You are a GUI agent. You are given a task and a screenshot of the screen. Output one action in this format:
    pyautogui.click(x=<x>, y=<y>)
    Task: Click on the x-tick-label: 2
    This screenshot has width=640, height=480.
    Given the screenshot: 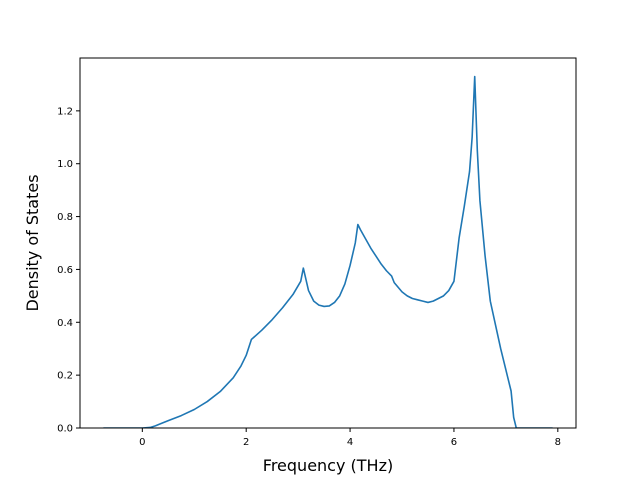 What is the action you would take?
    pyautogui.click(x=246, y=442)
    